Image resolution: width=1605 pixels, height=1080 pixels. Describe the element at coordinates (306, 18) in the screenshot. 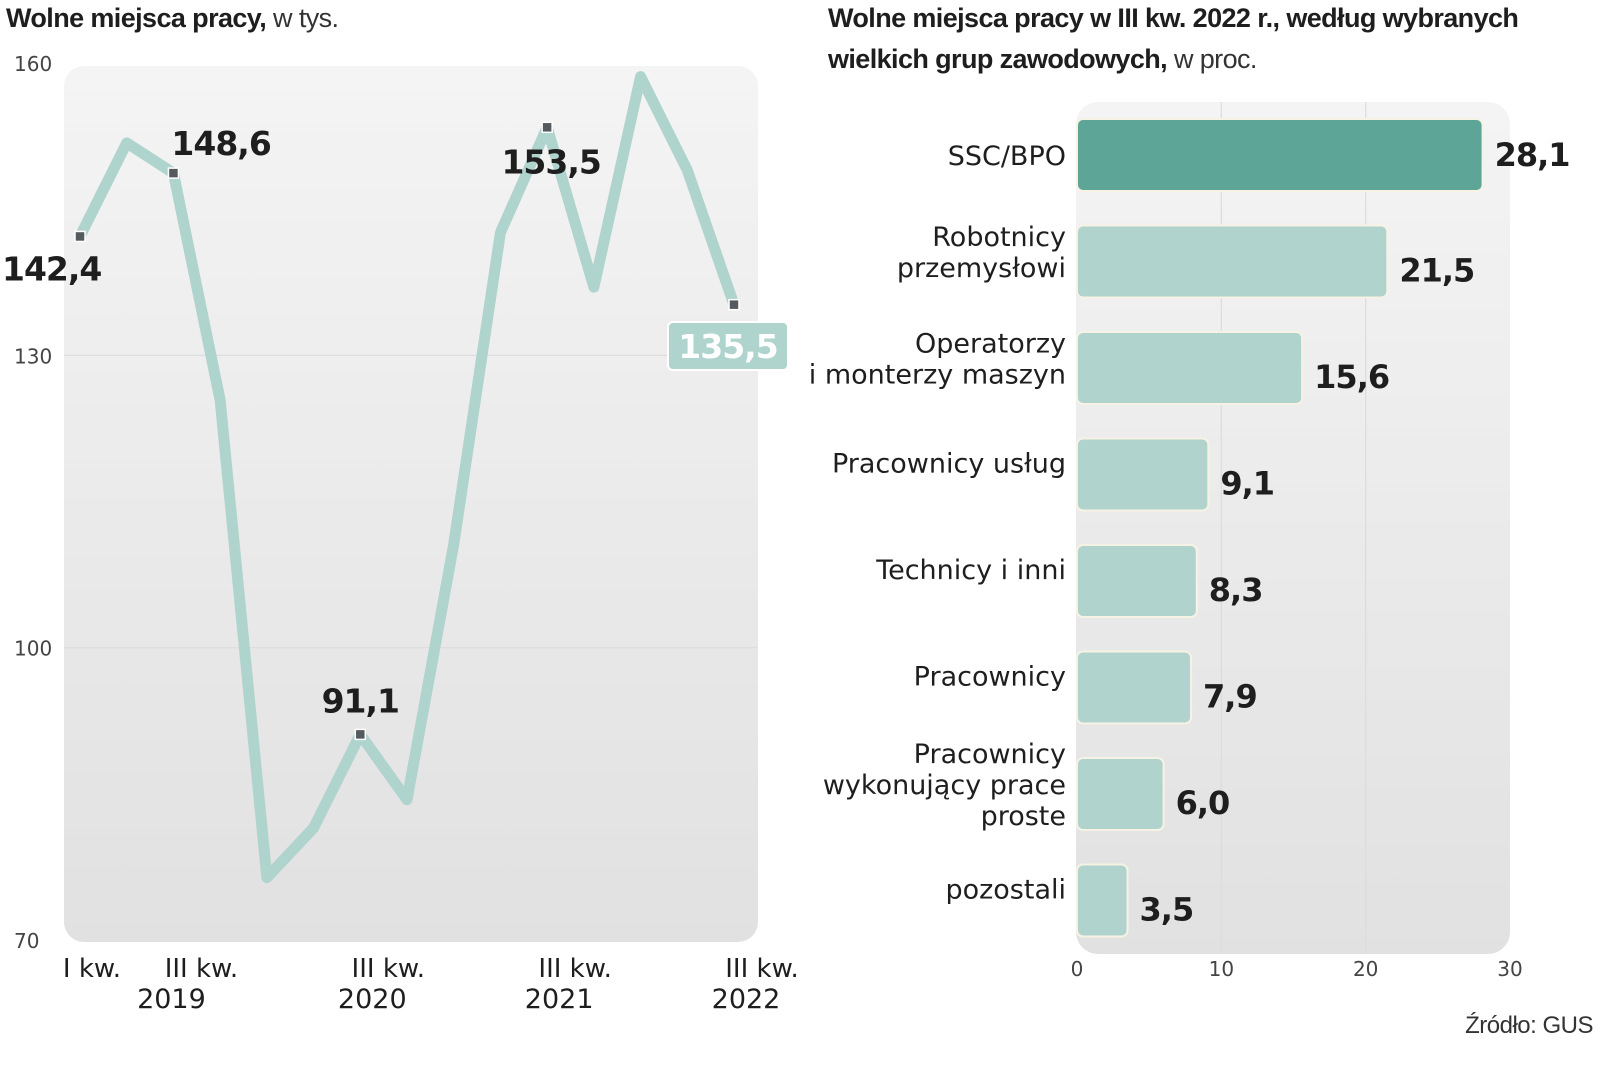

I see `line-chart-title-unit: w tys.` at that location.